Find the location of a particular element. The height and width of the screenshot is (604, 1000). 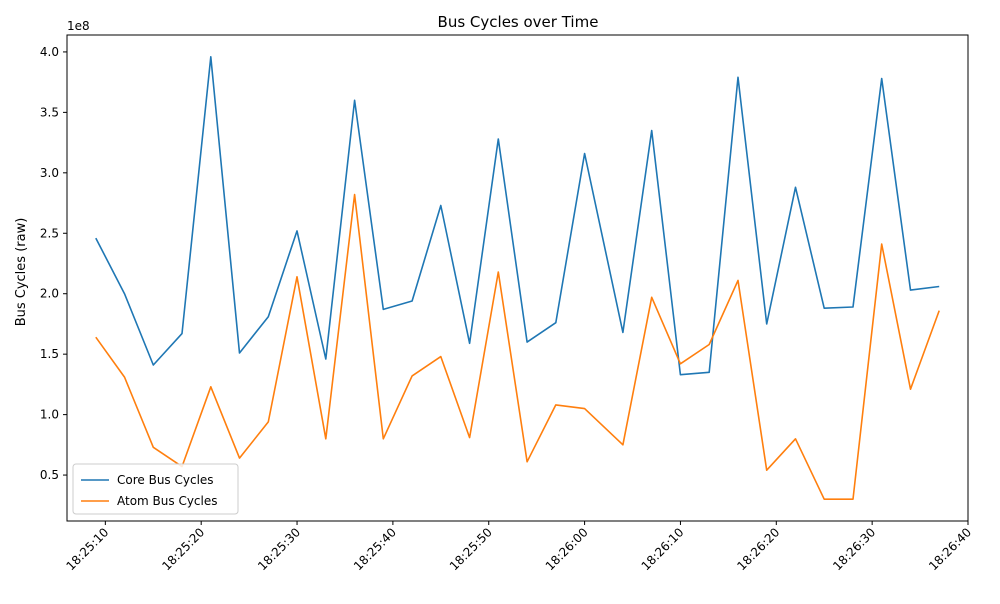

legend-label-atom: Atom Bus Cycles is located at coordinates (167, 501).